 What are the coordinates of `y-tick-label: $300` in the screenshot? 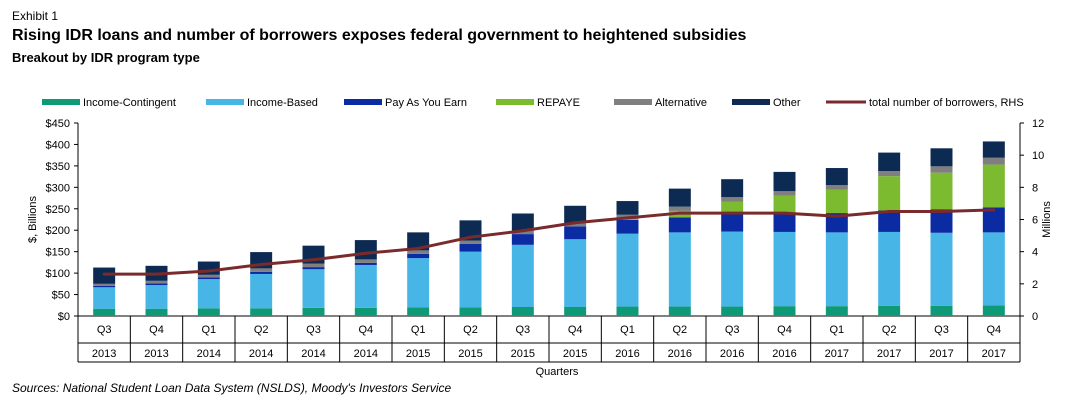 It's located at (58, 188).